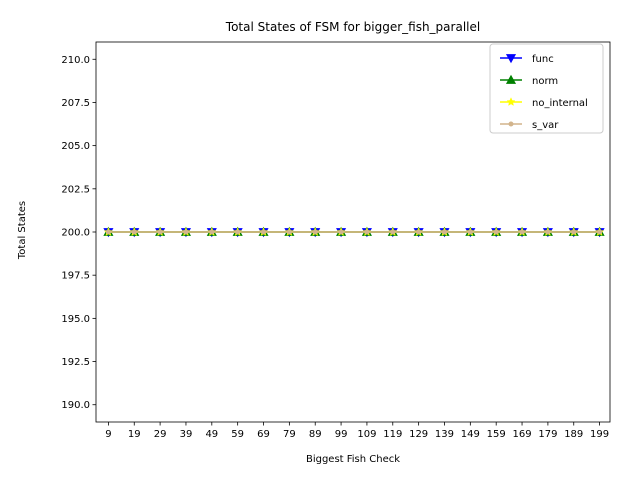 This screenshot has height=480, width=640. Describe the element at coordinates (75, 146) in the screenshot. I see `y-tick-label: 205.0` at that location.